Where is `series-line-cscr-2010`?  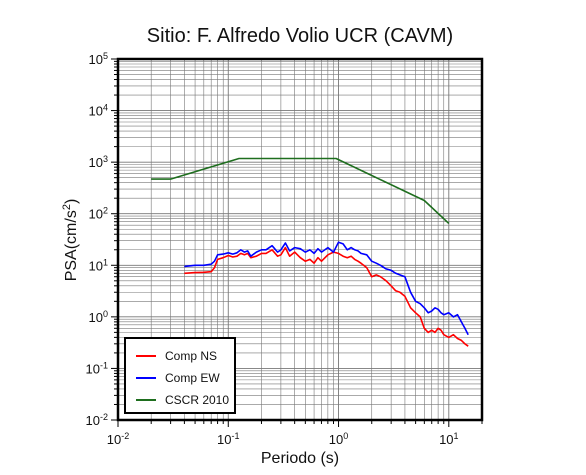 series-line-cscr-2010 is located at coordinates (300, 190).